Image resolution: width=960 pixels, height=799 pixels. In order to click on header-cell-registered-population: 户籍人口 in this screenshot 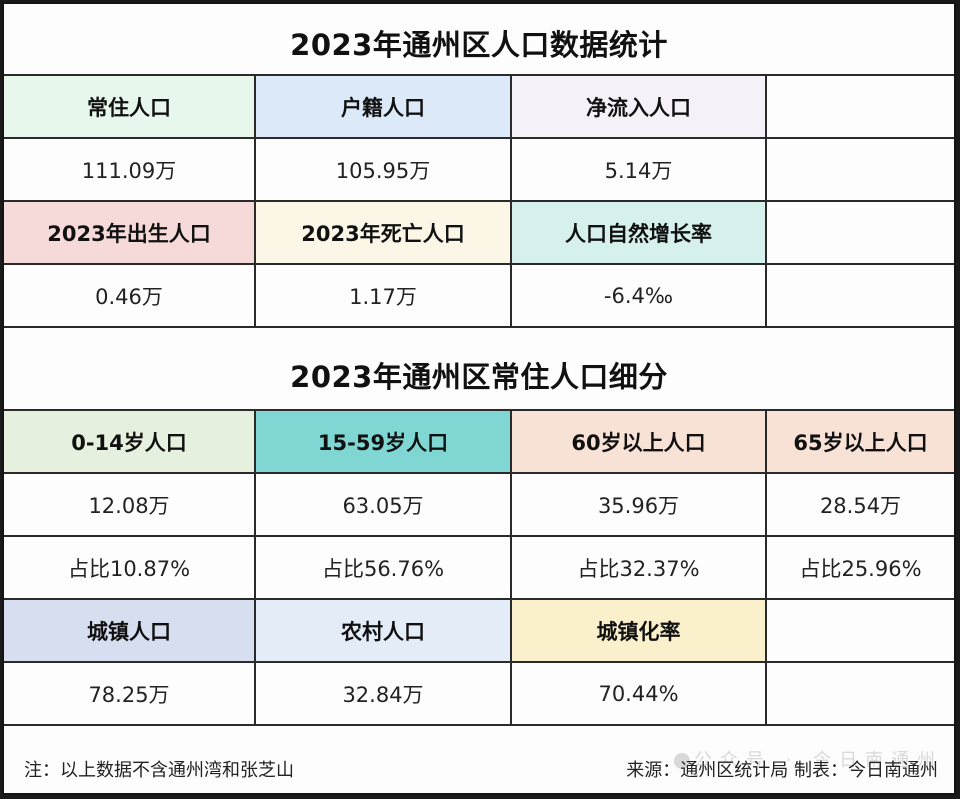, I will do `click(384, 107)`.